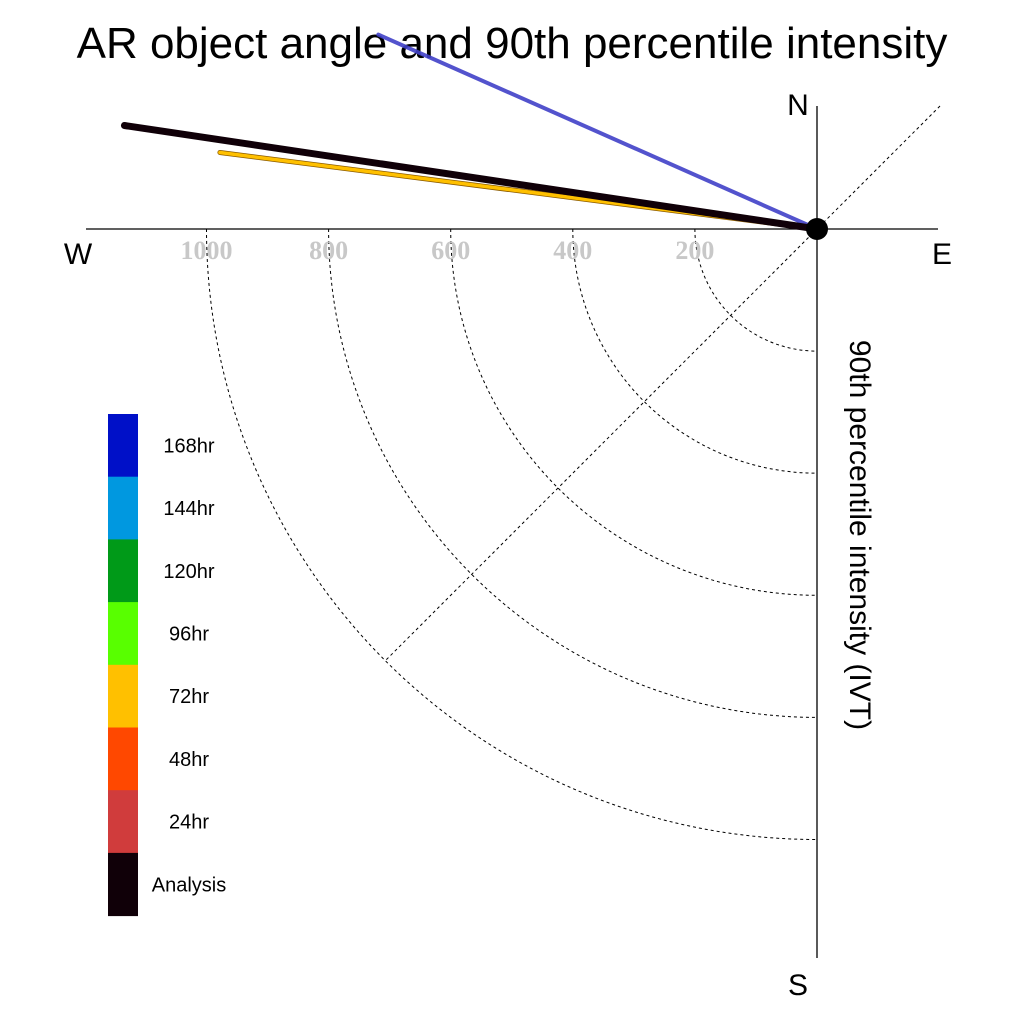  What do you see at coordinates (798, 105) in the screenshot?
I see `compass-north: N` at bounding box center [798, 105].